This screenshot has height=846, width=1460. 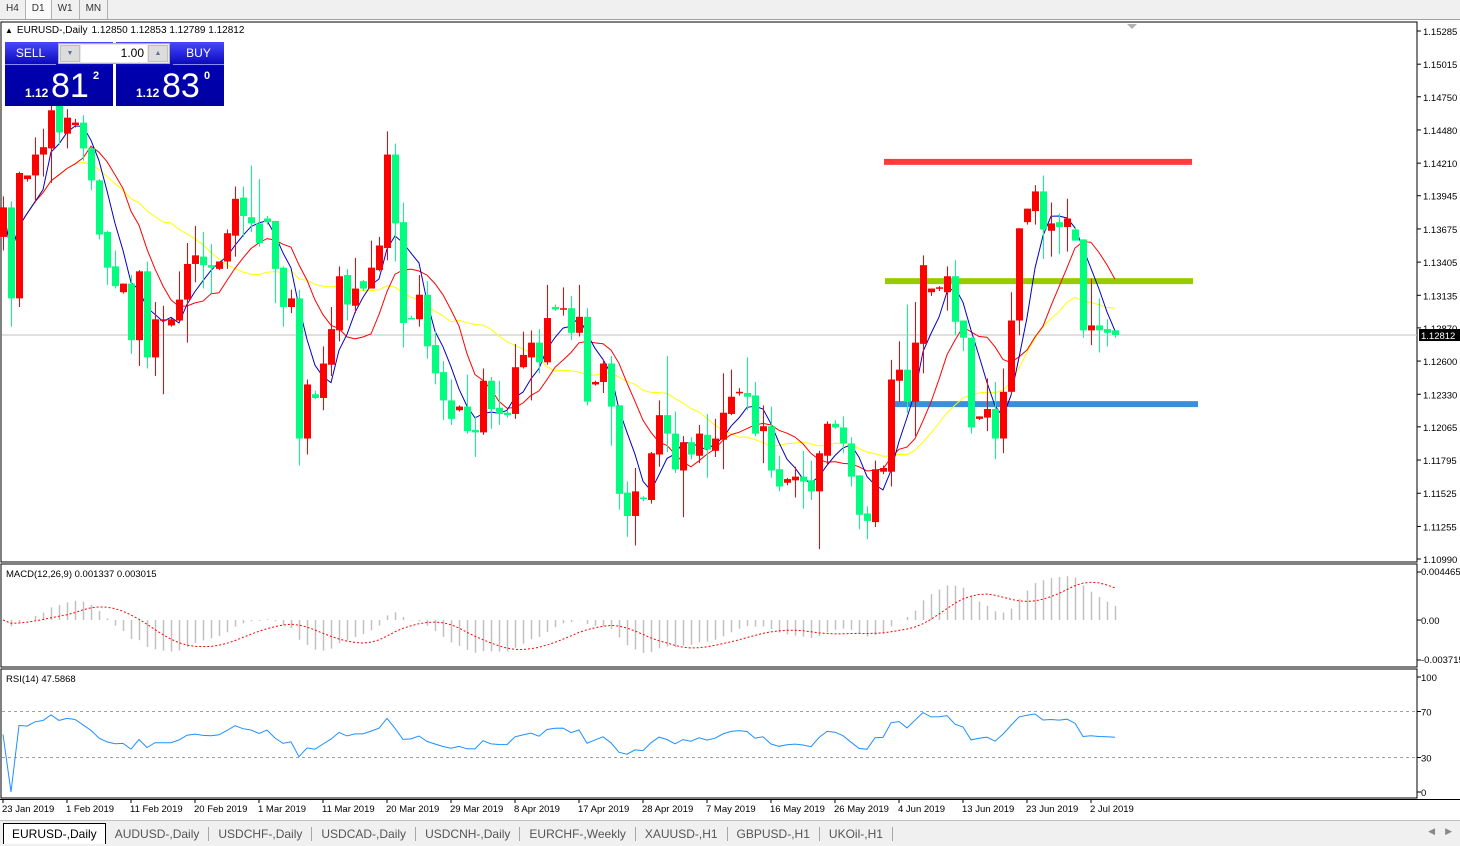 I want to click on tab-usdcad-daily: USDCAD-,Daily, so click(x=364, y=833).